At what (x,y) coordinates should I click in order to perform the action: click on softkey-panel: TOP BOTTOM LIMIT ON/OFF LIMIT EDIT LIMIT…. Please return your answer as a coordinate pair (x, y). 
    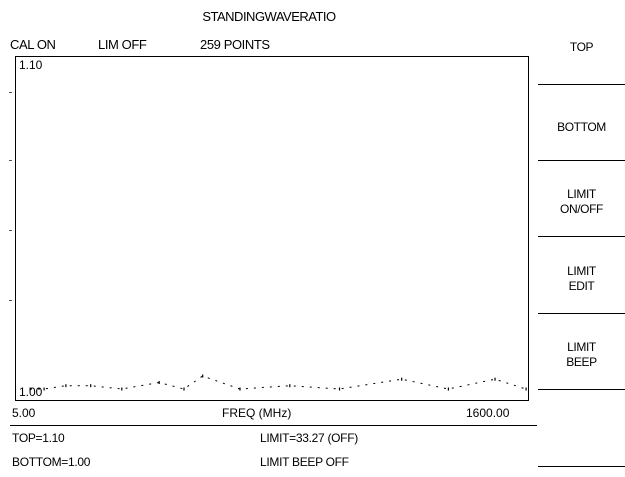
    Looking at the image, I should click on (581, 238).